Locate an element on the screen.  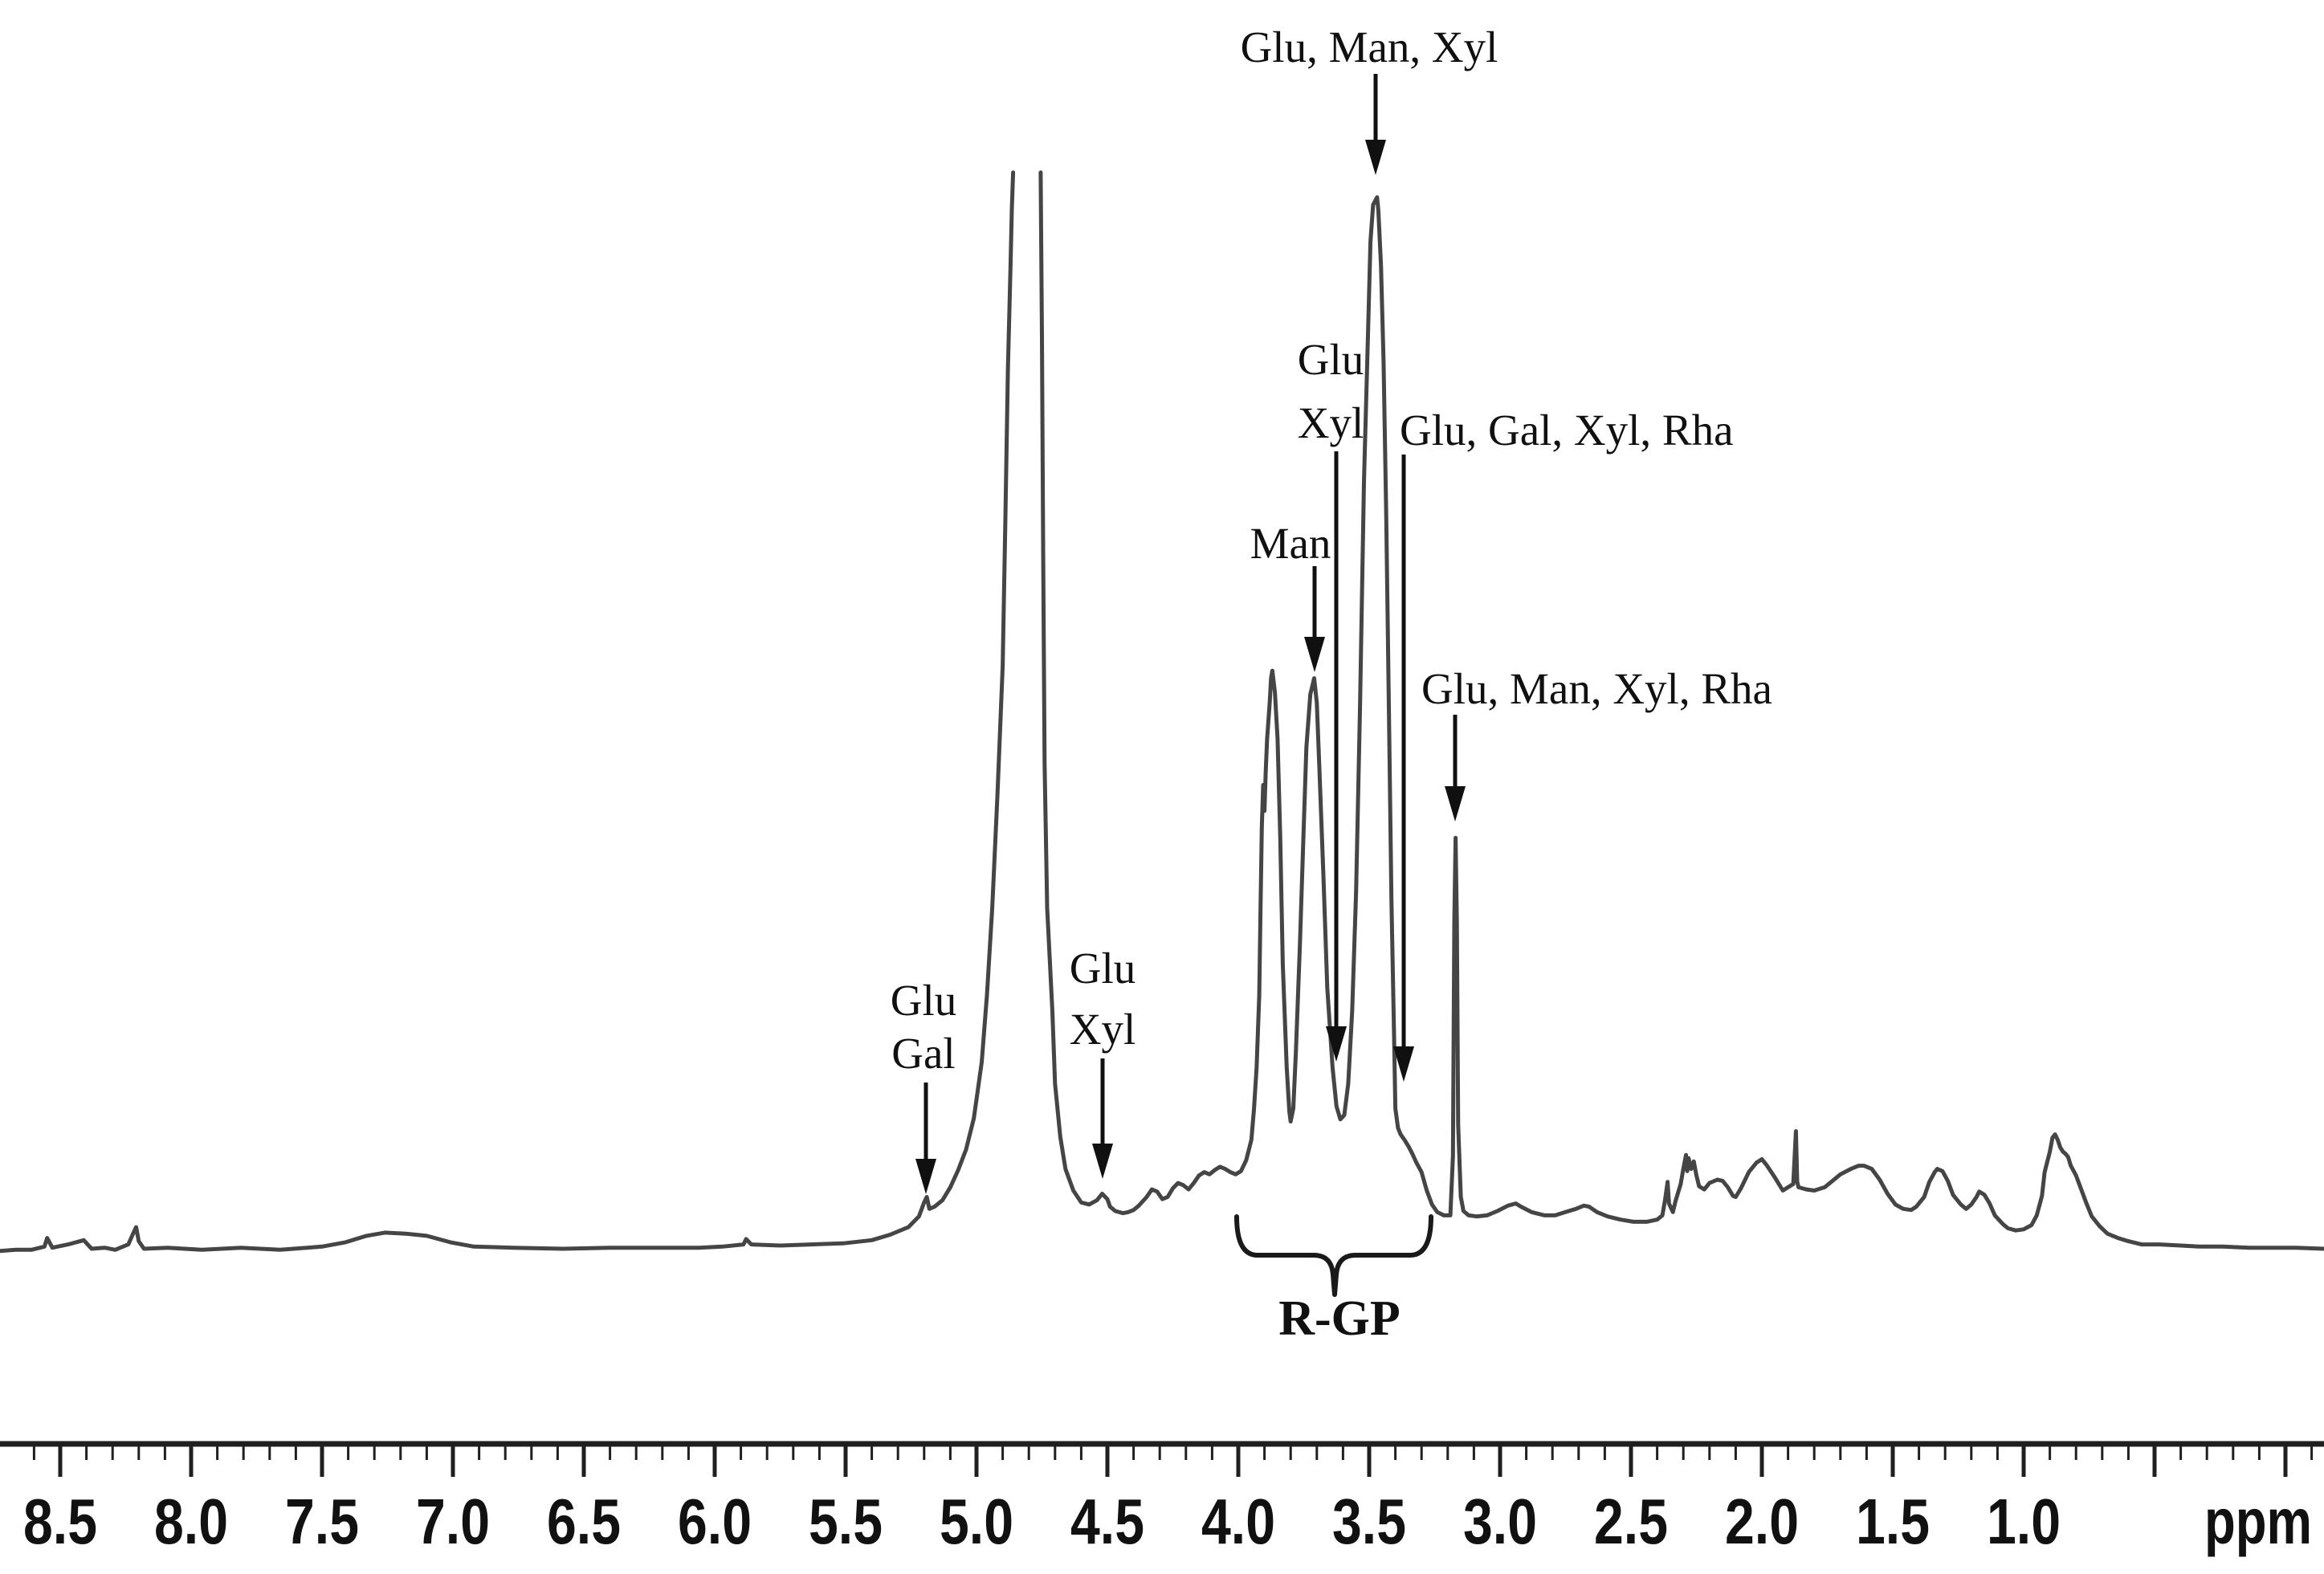
x-axis-tick-label: 3.0 is located at coordinates (1500, 1521).